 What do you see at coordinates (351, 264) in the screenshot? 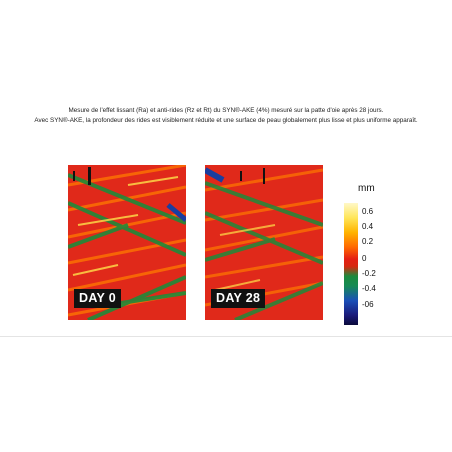
I see `color-scale-bar` at bounding box center [351, 264].